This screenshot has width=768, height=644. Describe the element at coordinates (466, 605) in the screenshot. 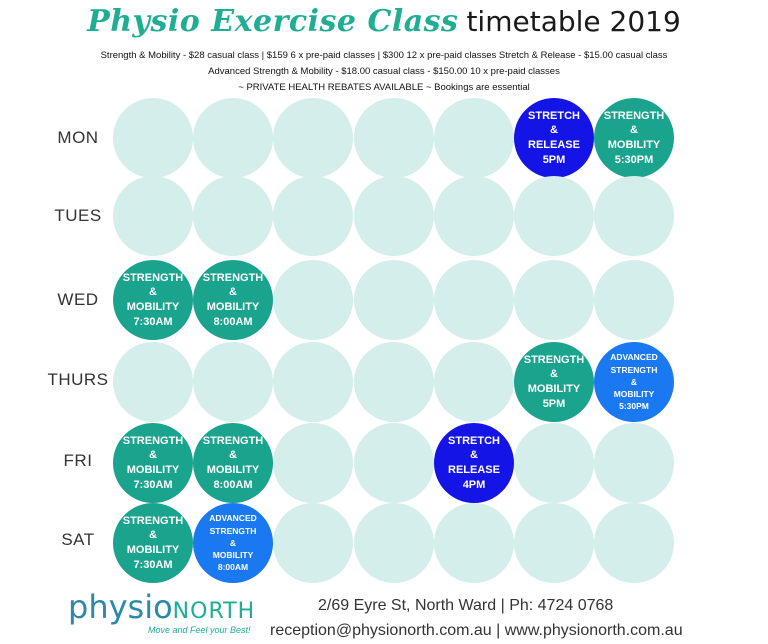

I see `address-line: 2/69 Eyre St, North Ward | Ph: 4724 0768` at that location.